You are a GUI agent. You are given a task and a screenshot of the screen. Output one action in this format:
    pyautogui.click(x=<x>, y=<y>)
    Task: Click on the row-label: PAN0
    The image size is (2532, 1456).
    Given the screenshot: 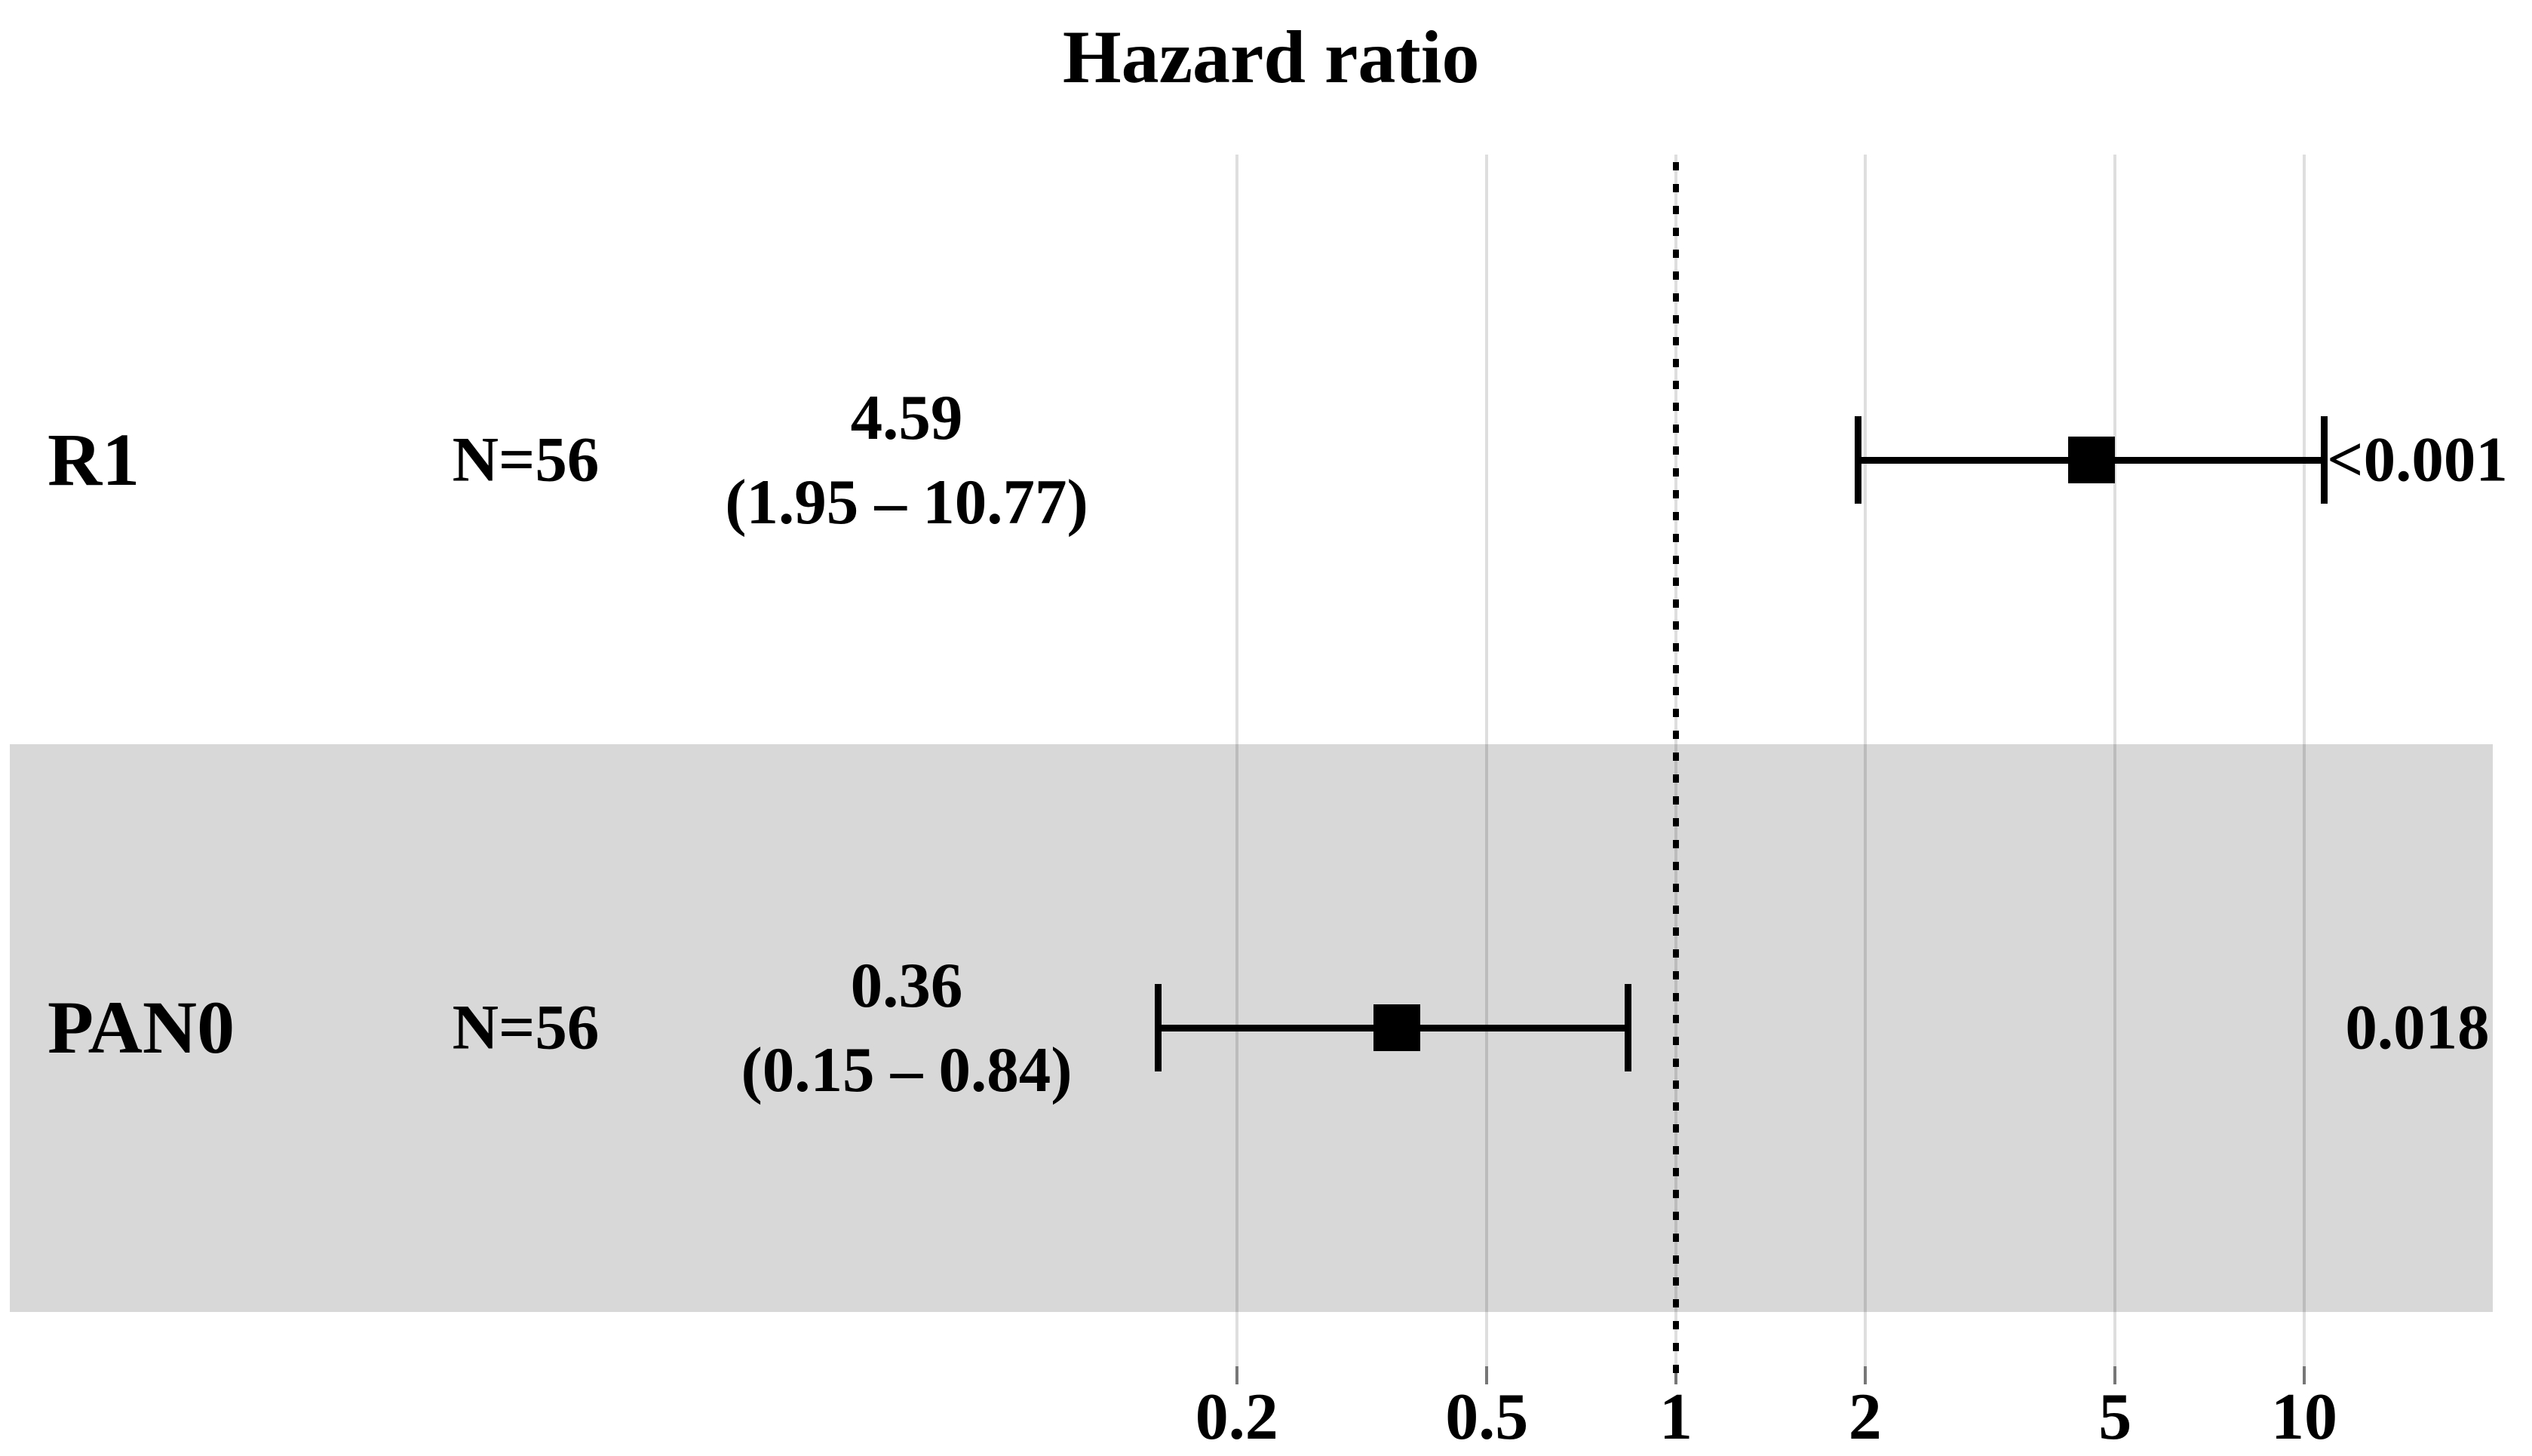 What is the action you would take?
    pyautogui.click(x=141, y=1027)
    